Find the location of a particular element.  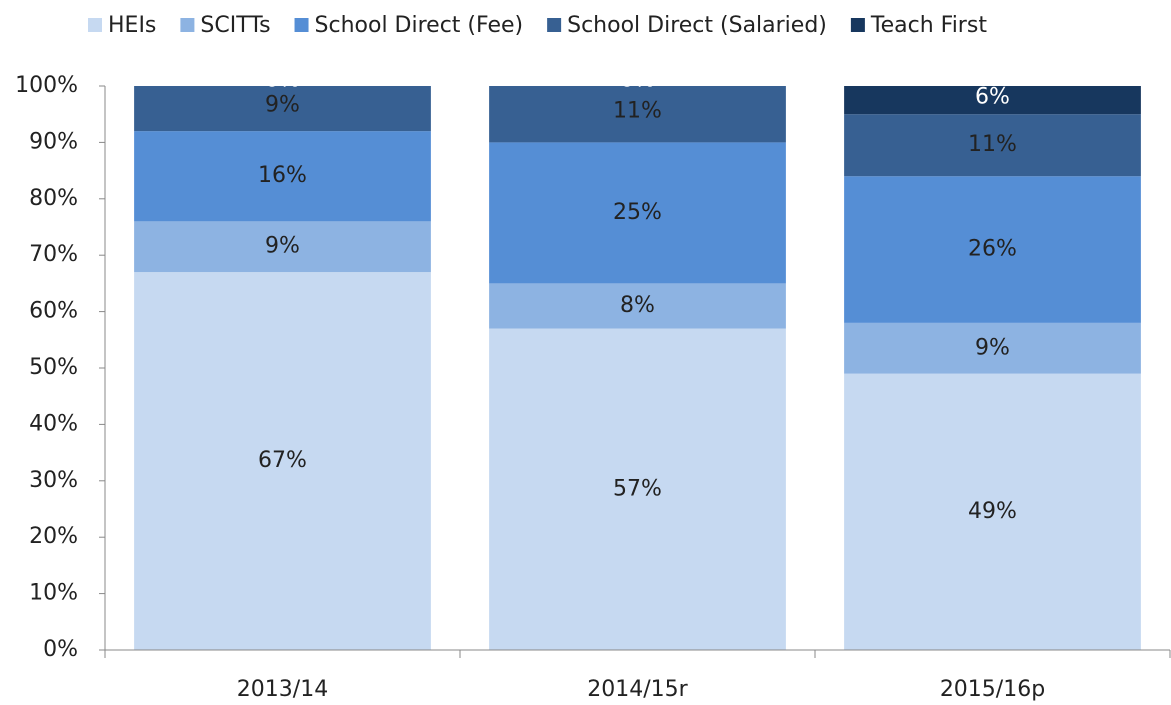

data-label: 6% is located at coordinates (992, 96).